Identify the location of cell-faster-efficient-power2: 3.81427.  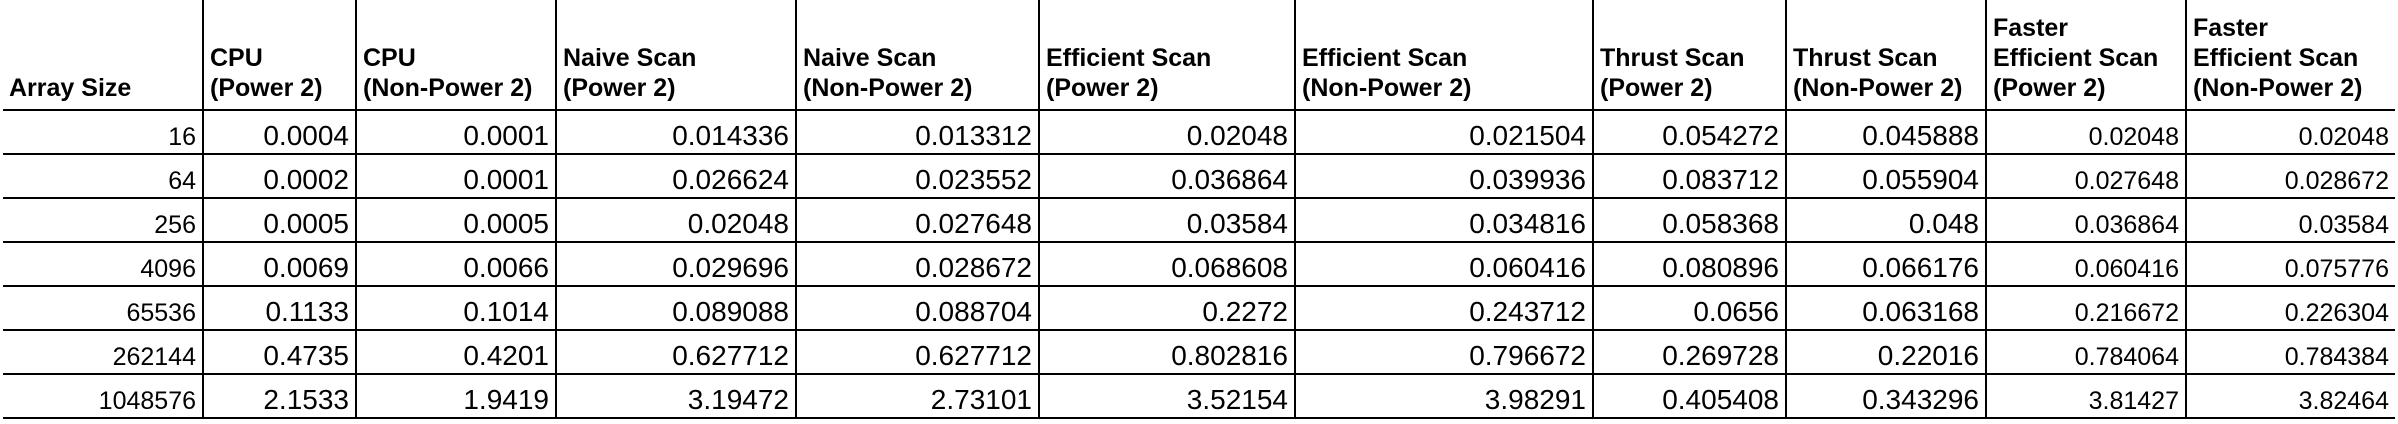
(2086, 396).